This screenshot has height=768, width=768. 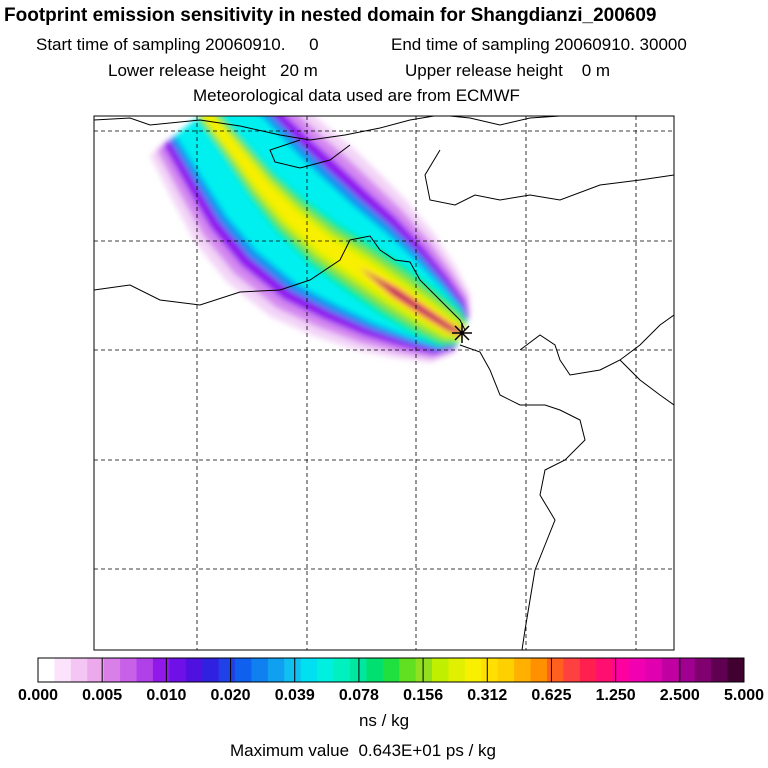 What do you see at coordinates (166, 695) in the screenshot?
I see `colorbar-tick-label: 0.010` at bounding box center [166, 695].